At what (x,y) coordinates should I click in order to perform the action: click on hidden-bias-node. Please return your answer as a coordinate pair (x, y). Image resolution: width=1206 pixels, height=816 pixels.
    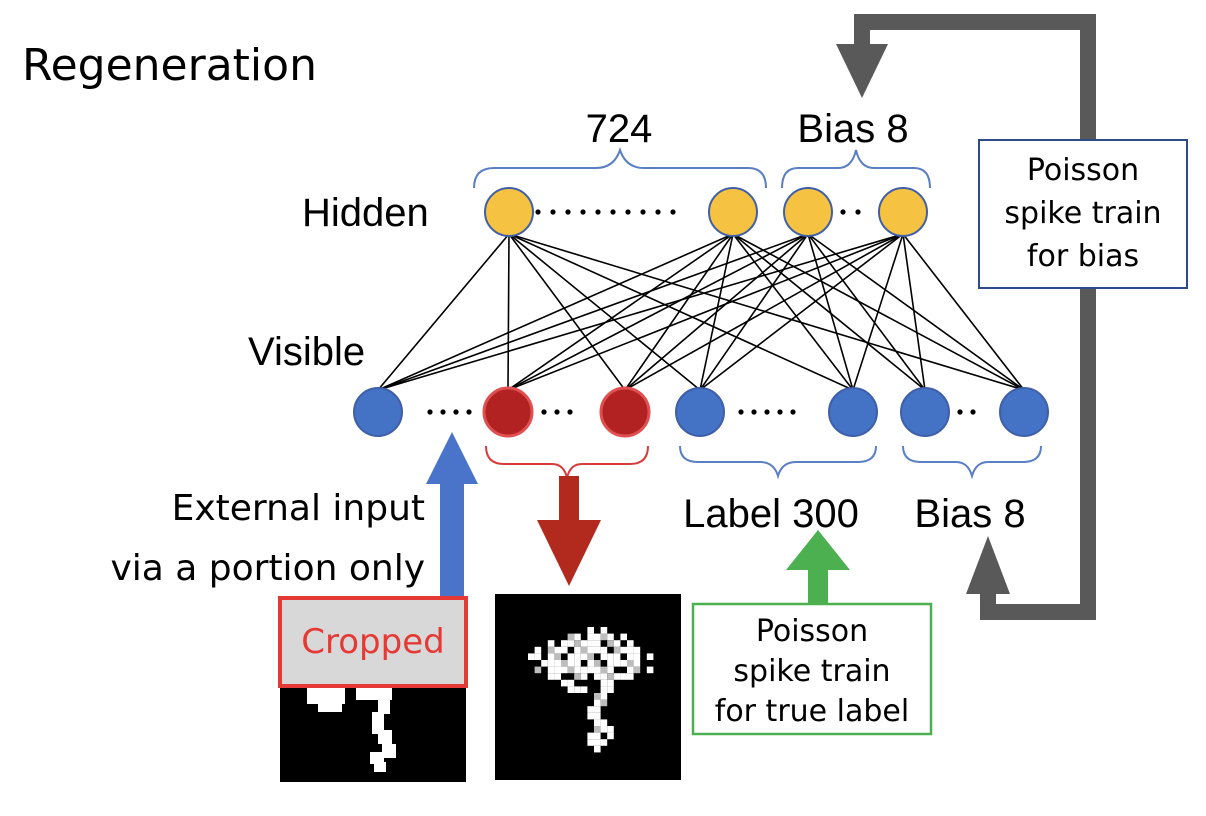
    Looking at the image, I should click on (808, 212).